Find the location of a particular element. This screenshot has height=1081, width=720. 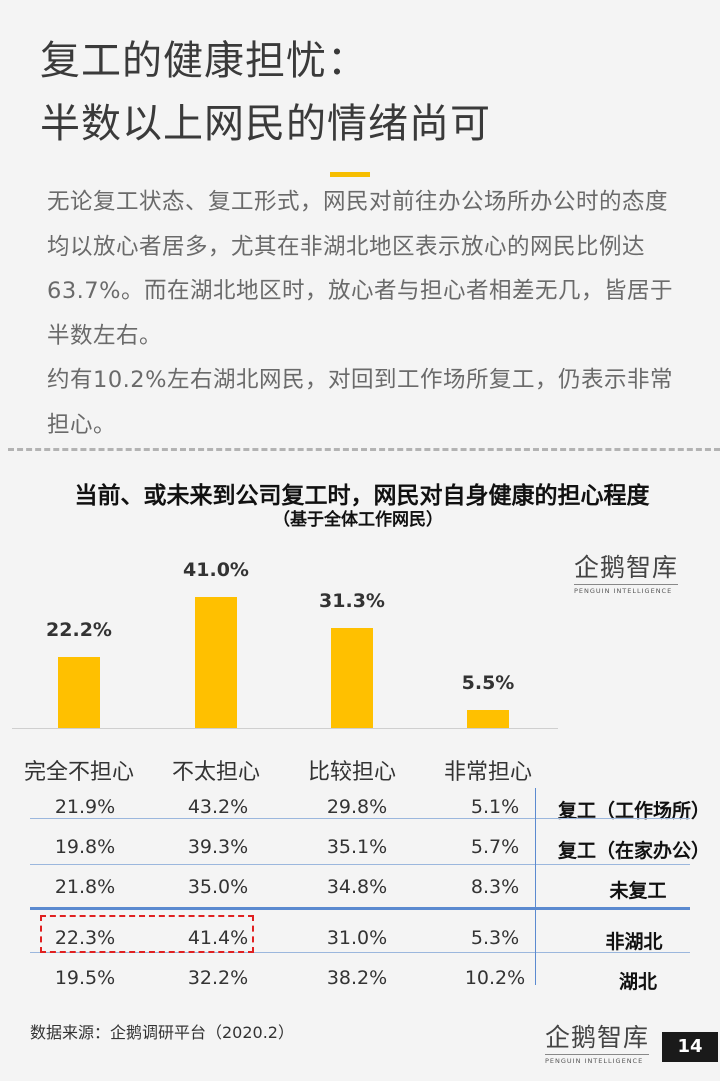

footer-logo: 企鹅智库 PENGUIN INTELLIGENCE is located at coordinates (597, 1041).